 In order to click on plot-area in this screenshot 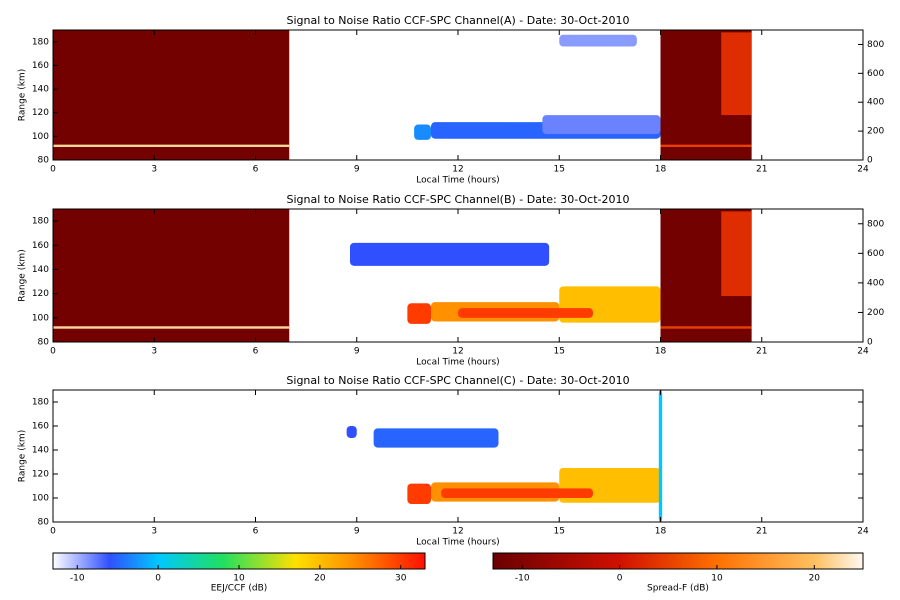, I will do `click(504, 456)`.